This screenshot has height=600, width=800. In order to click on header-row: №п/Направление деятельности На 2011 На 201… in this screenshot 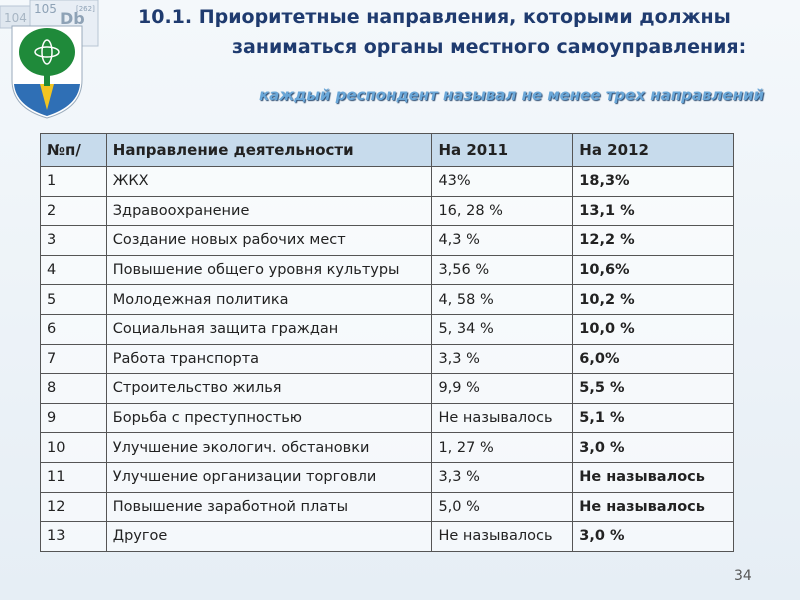, I will do `click(387, 150)`.